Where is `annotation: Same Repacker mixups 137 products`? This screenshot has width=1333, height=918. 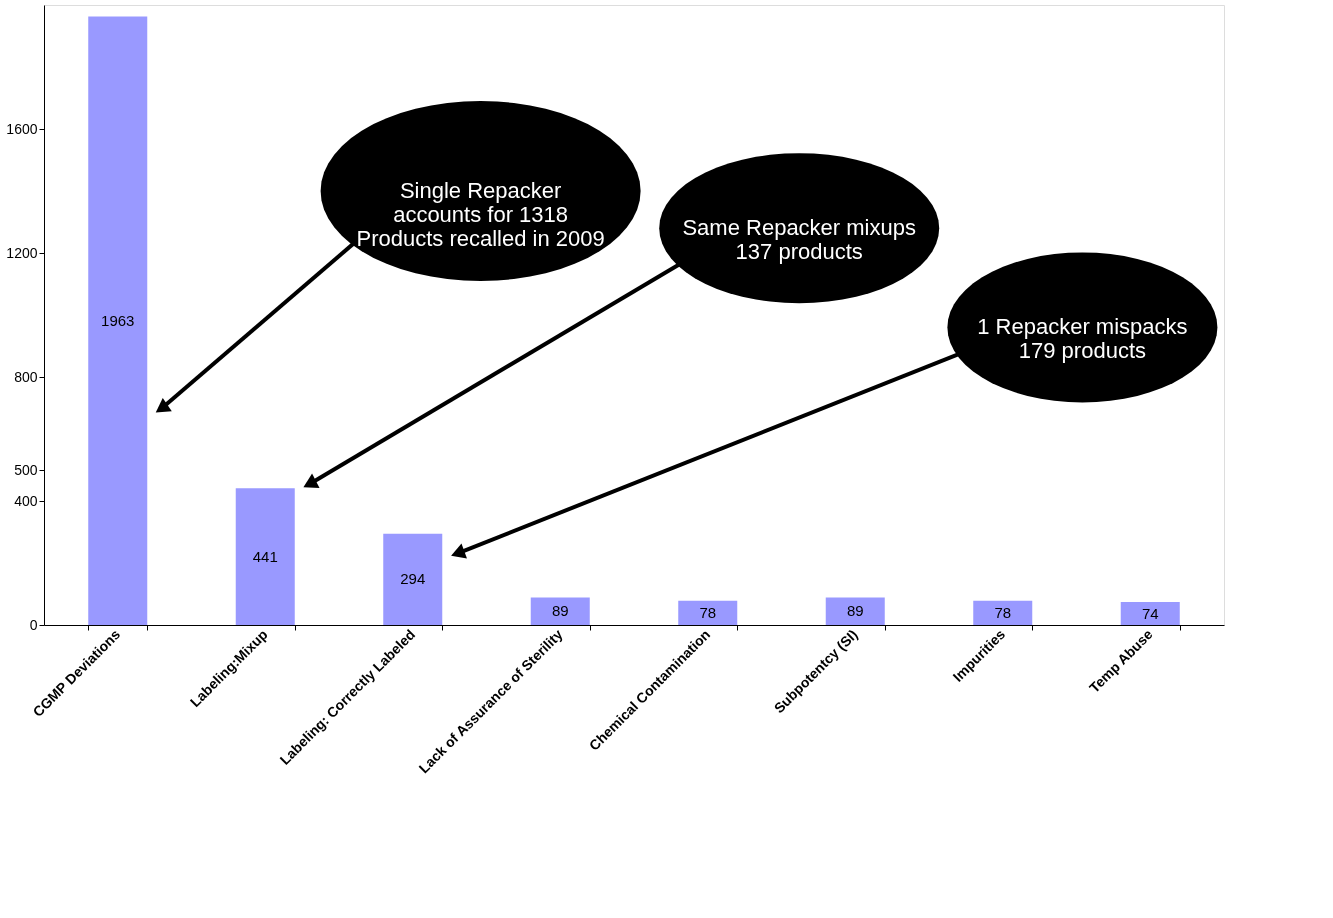 annotation: Same Repacker mixups 137 products is located at coordinates (799, 240).